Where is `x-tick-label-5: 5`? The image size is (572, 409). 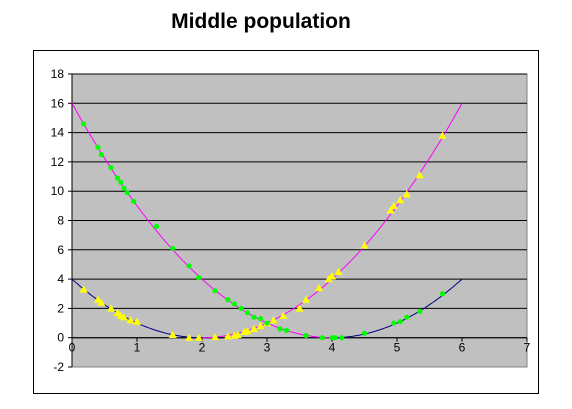
x-tick-label-5: 5 is located at coordinates (397, 348).